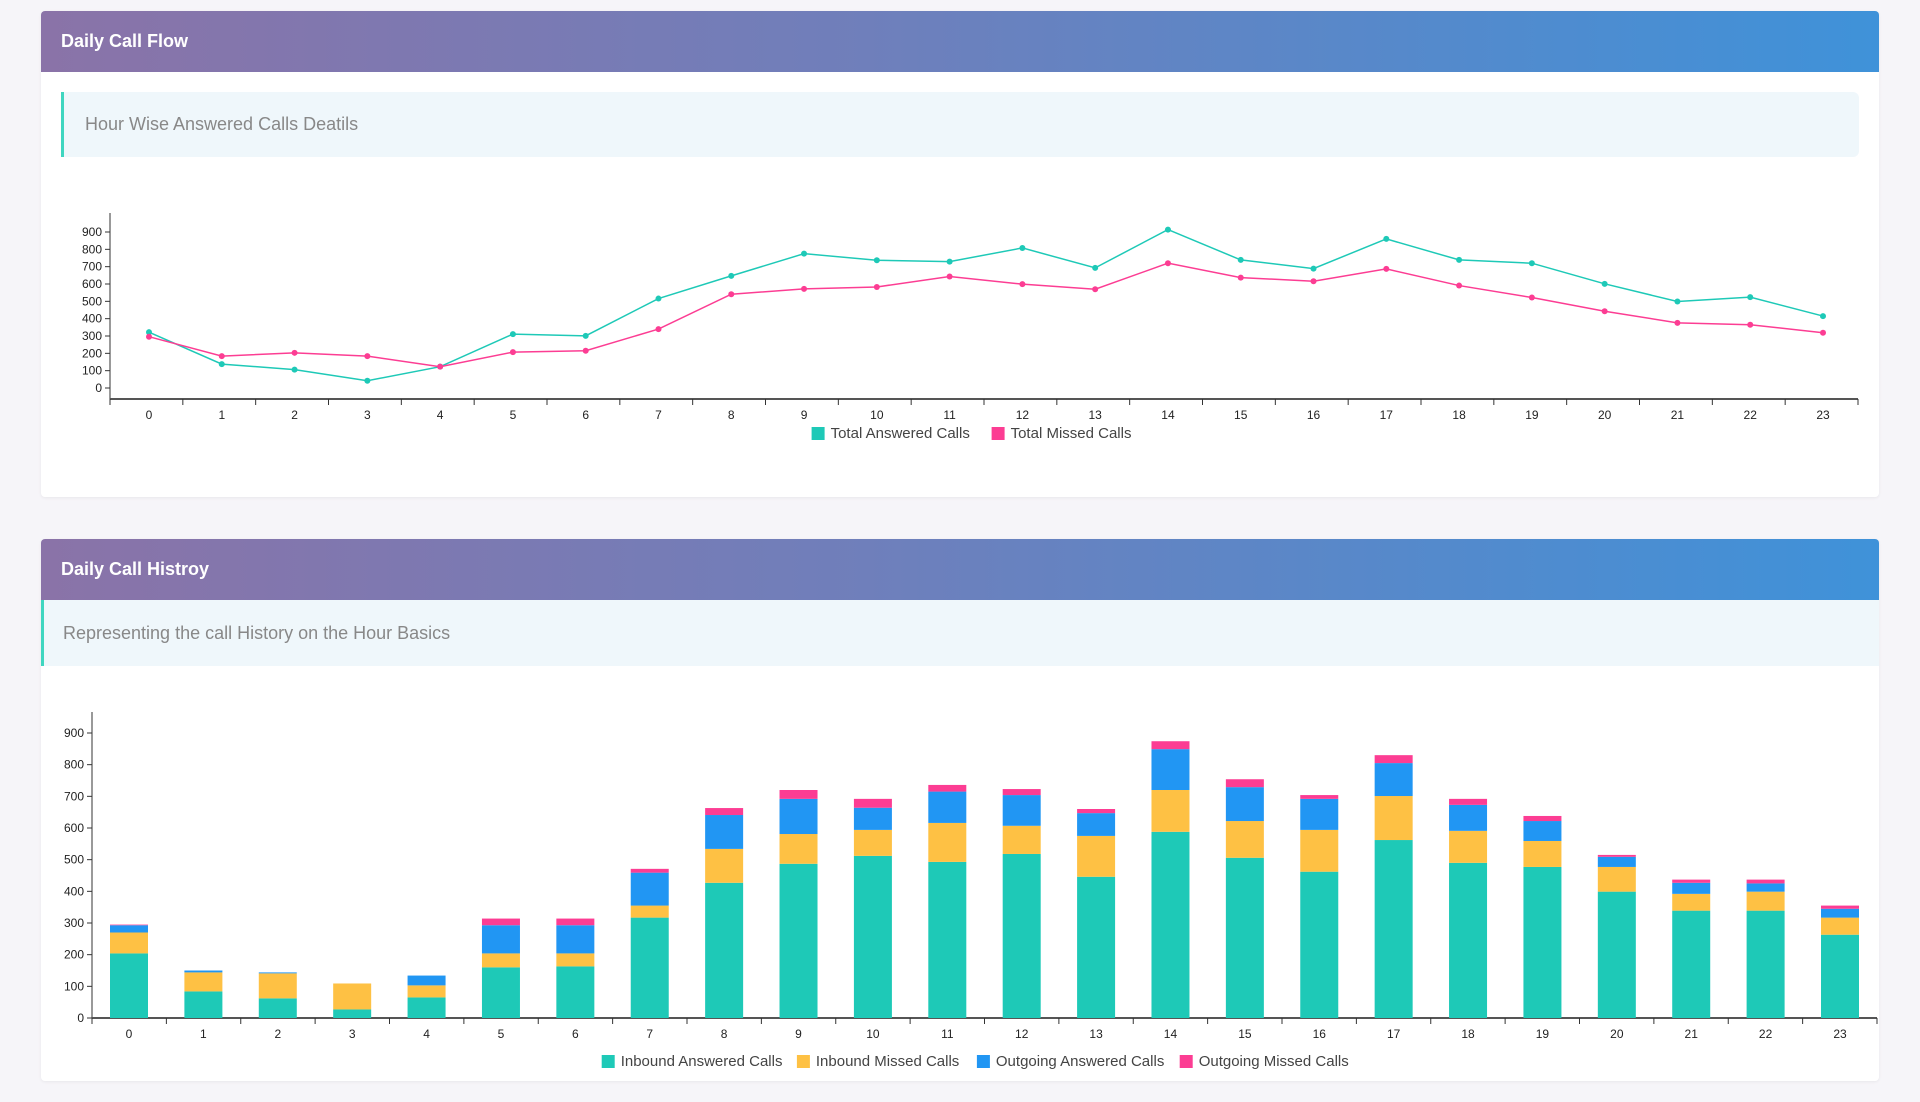  Describe the element at coordinates (960, 569) in the screenshot. I see `card-title: Daily Call Histroy` at that location.